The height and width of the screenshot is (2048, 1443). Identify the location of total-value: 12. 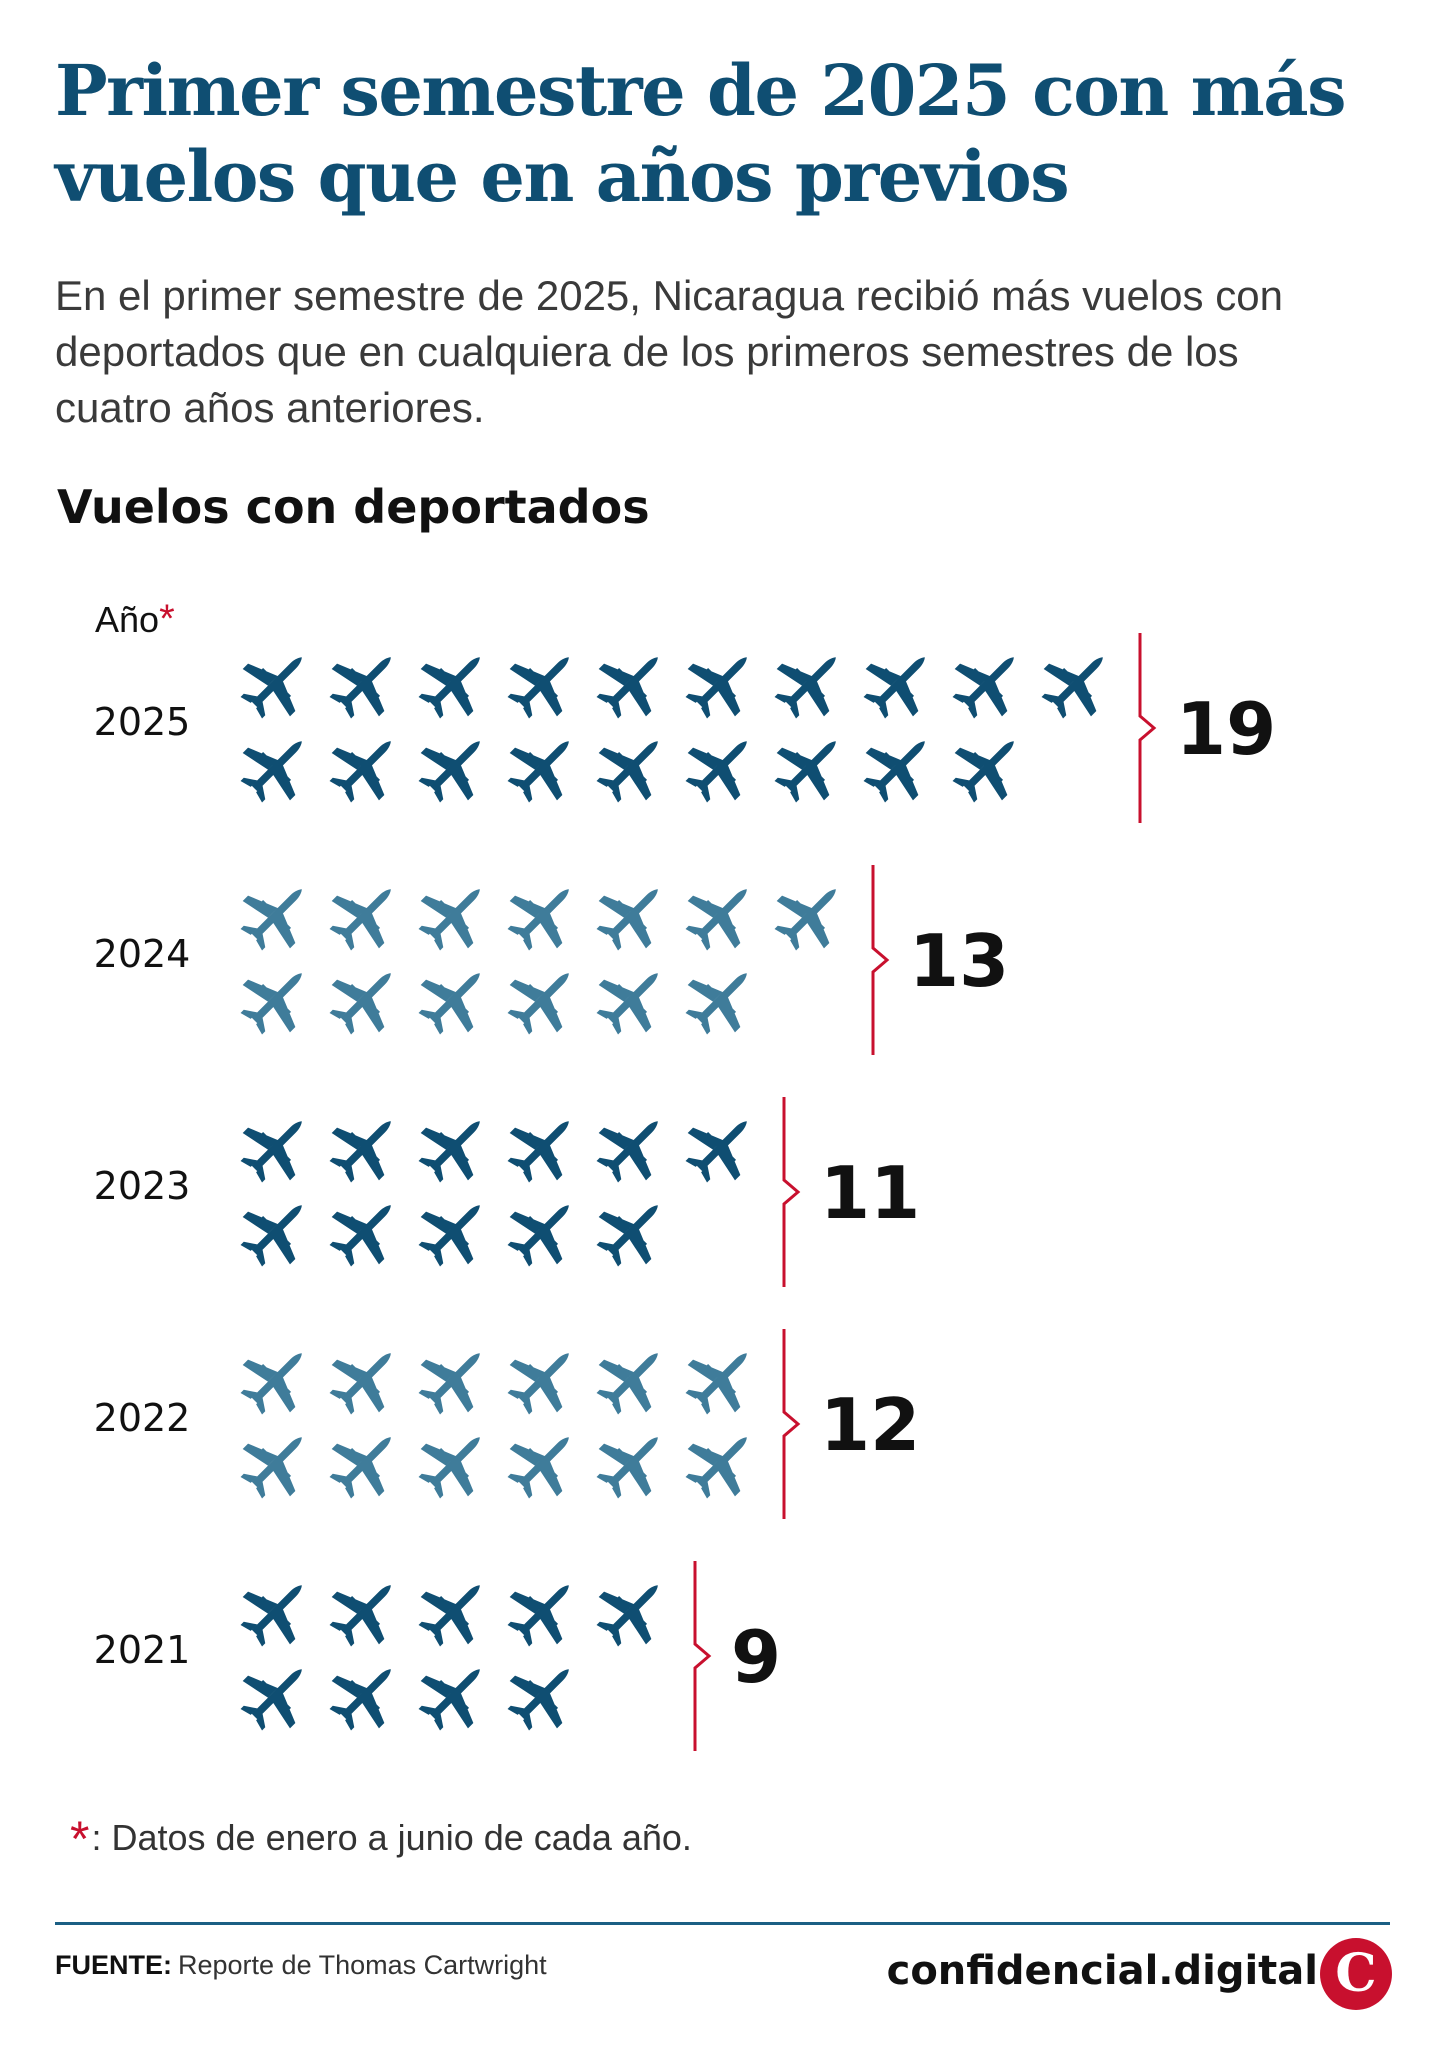
(870, 1425).